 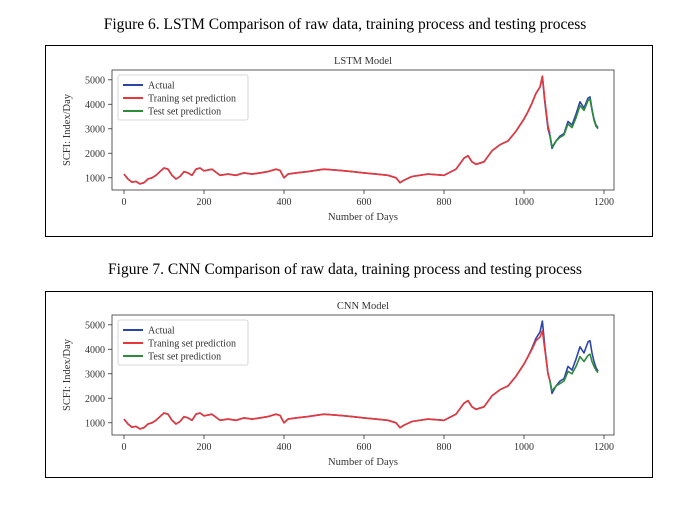 I want to click on chart-title: LSTM Model, so click(x=363, y=61).